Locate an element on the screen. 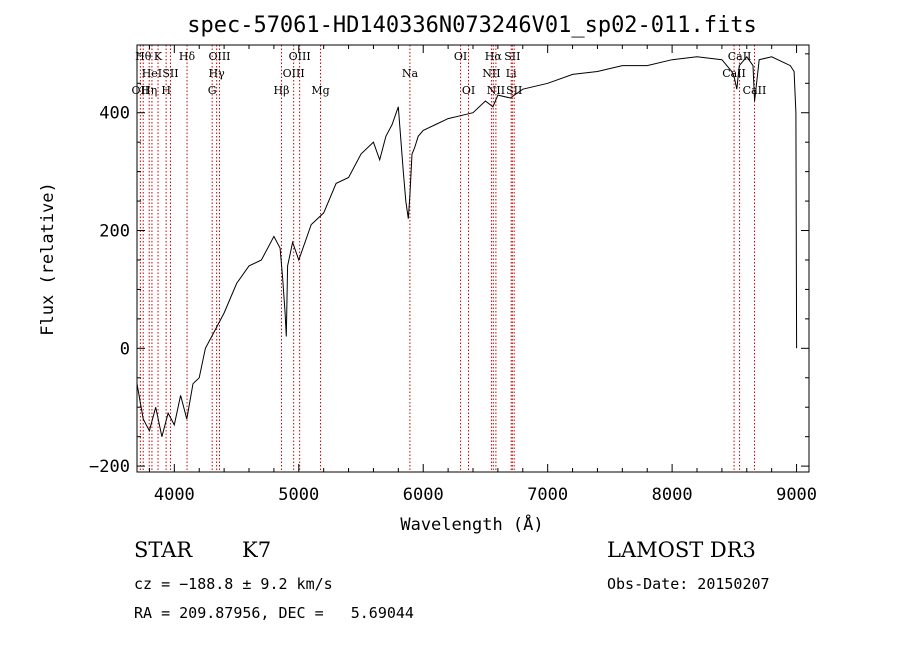 The image size is (900, 649). x-tick-label-1: 5000 is located at coordinates (298, 495).